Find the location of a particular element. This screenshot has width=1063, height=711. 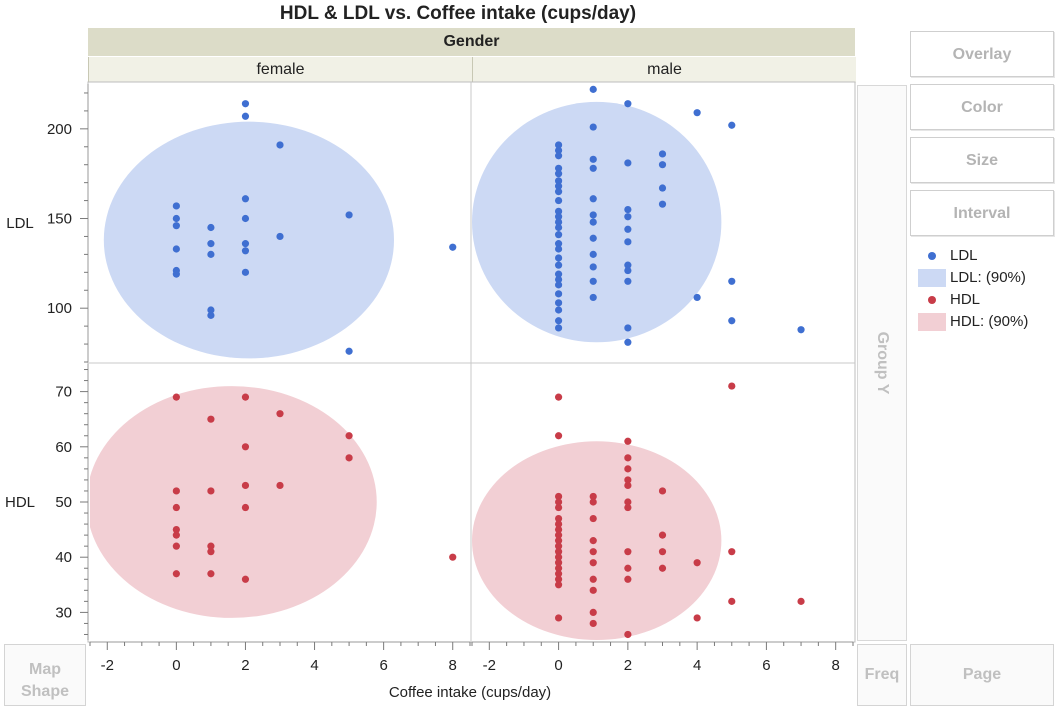

x-tick-label: 0 is located at coordinates (176, 665).